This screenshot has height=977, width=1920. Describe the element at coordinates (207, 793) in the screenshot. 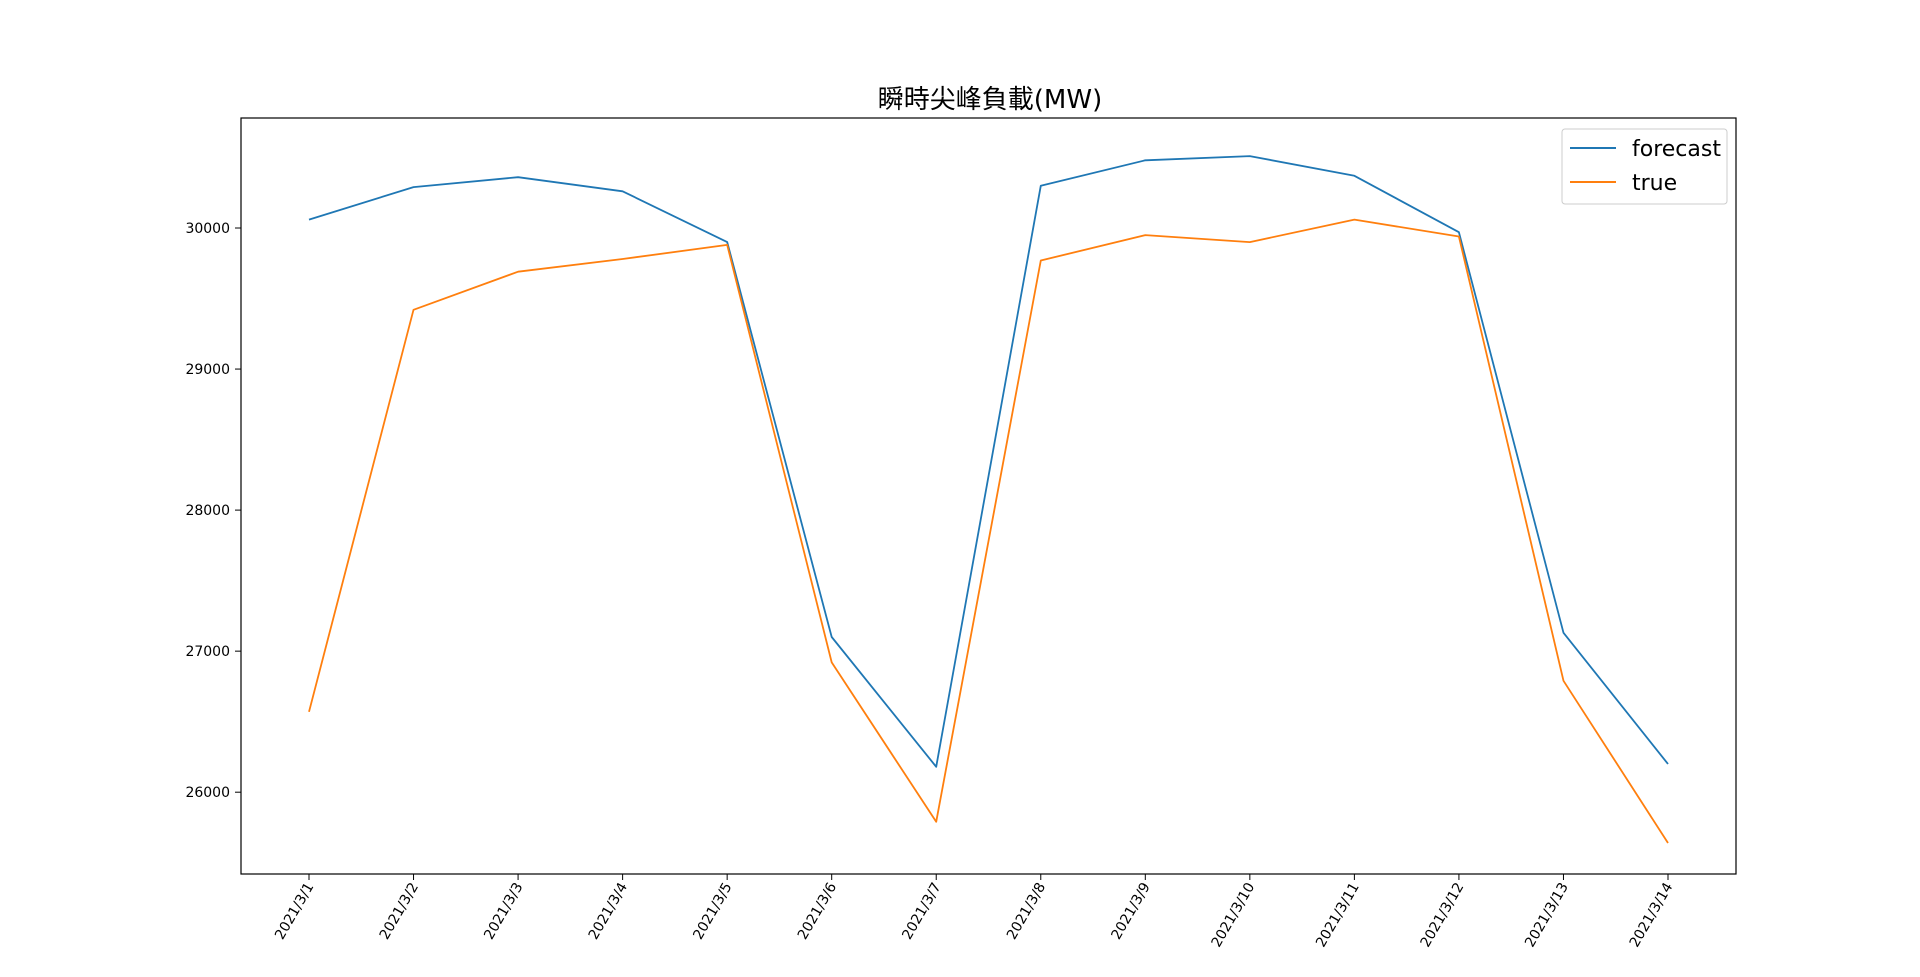

I see `y-tick-label: 26000` at that location.